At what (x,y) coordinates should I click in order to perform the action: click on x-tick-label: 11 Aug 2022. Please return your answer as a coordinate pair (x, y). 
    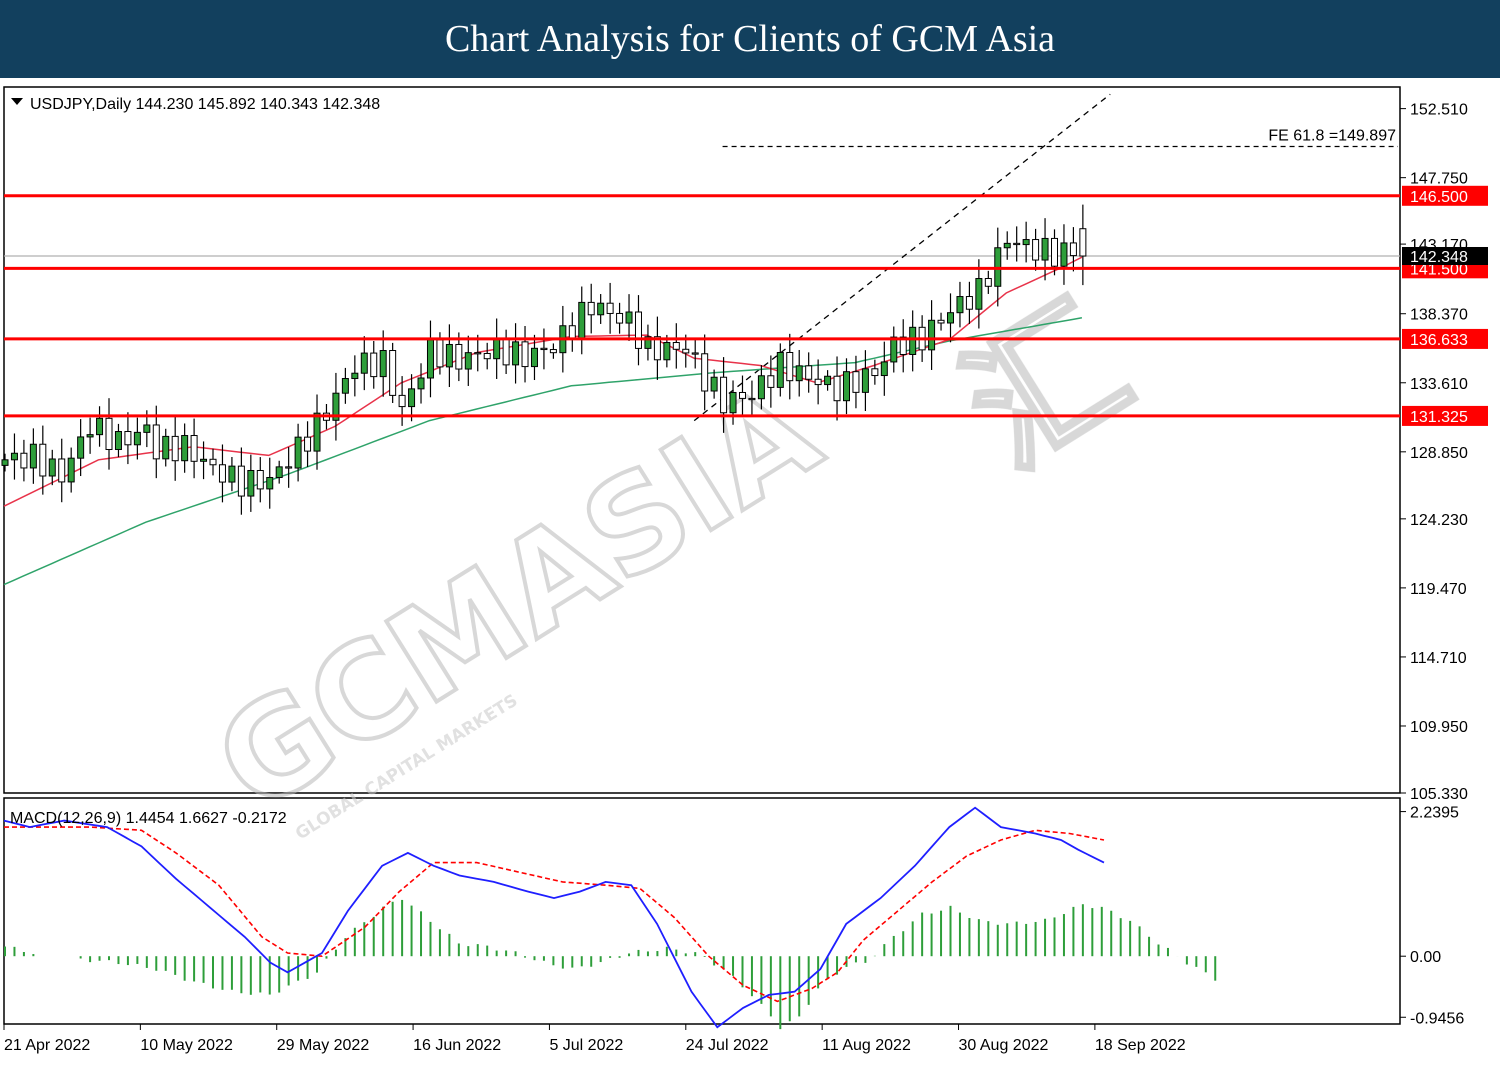
    Looking at the image, I should click on (866, 1045).